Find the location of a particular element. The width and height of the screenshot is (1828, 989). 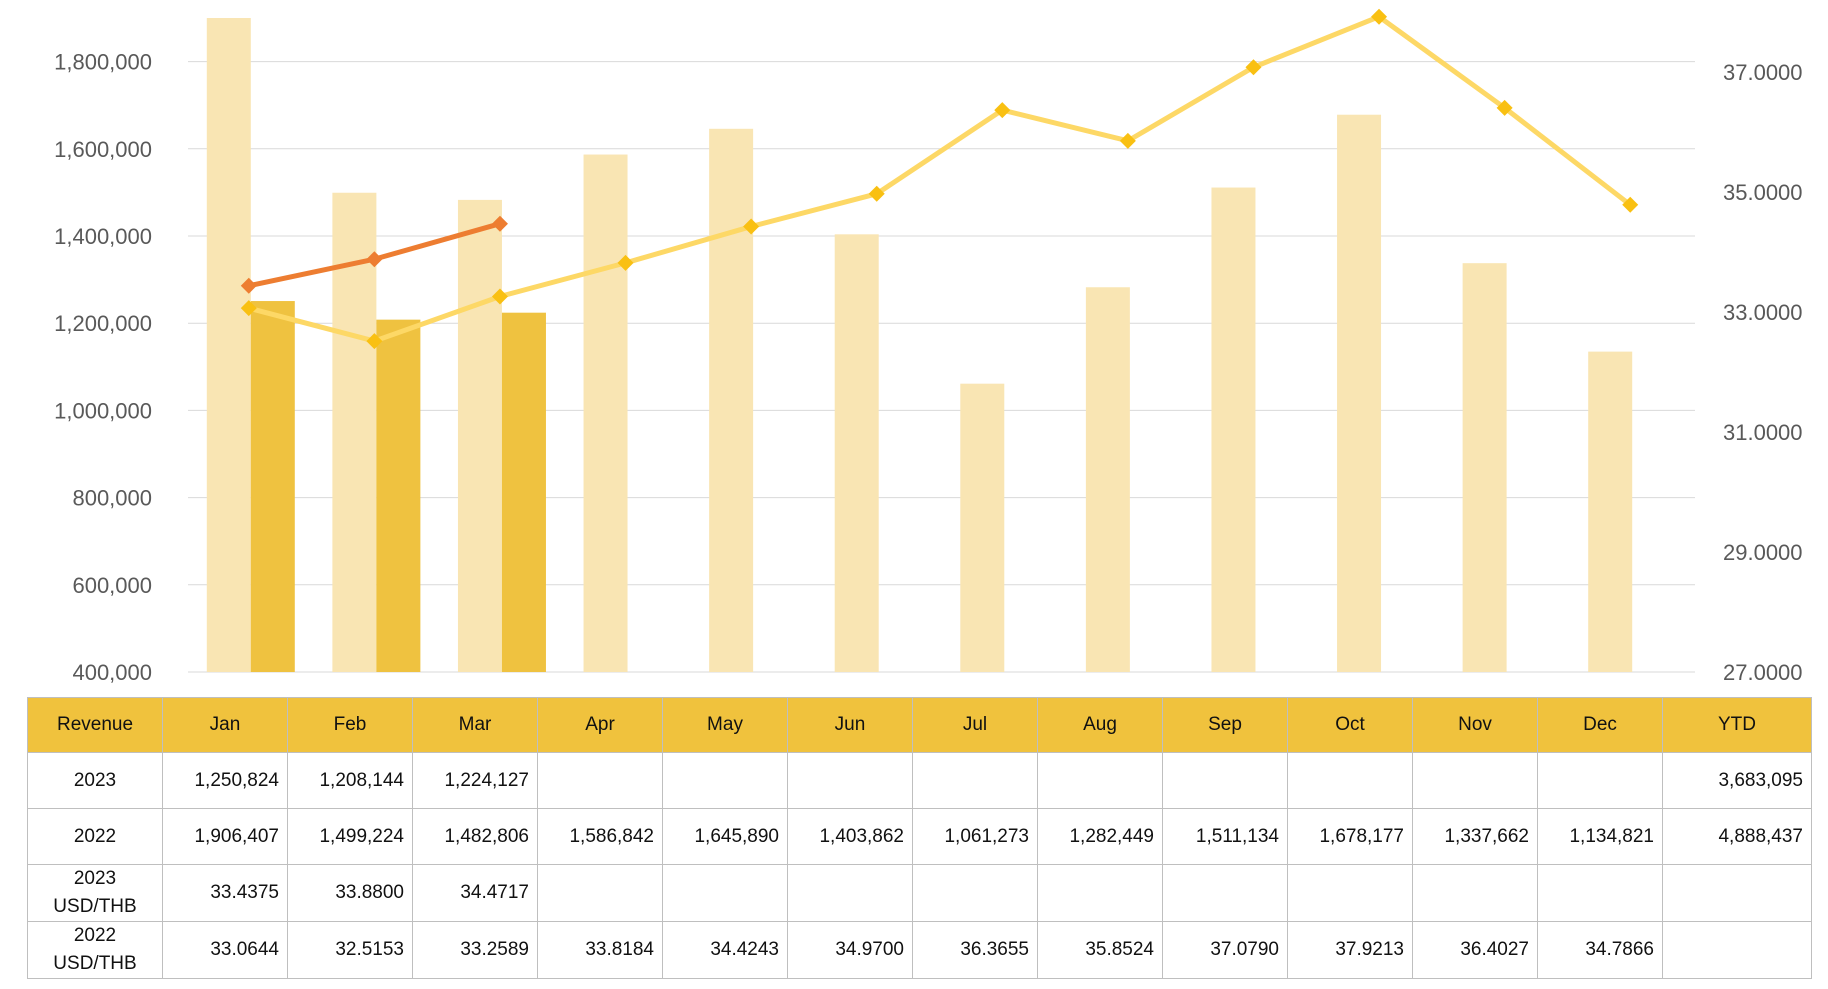

y-left-tick-label: 1,600,000 is located at coordinates (103, 149).